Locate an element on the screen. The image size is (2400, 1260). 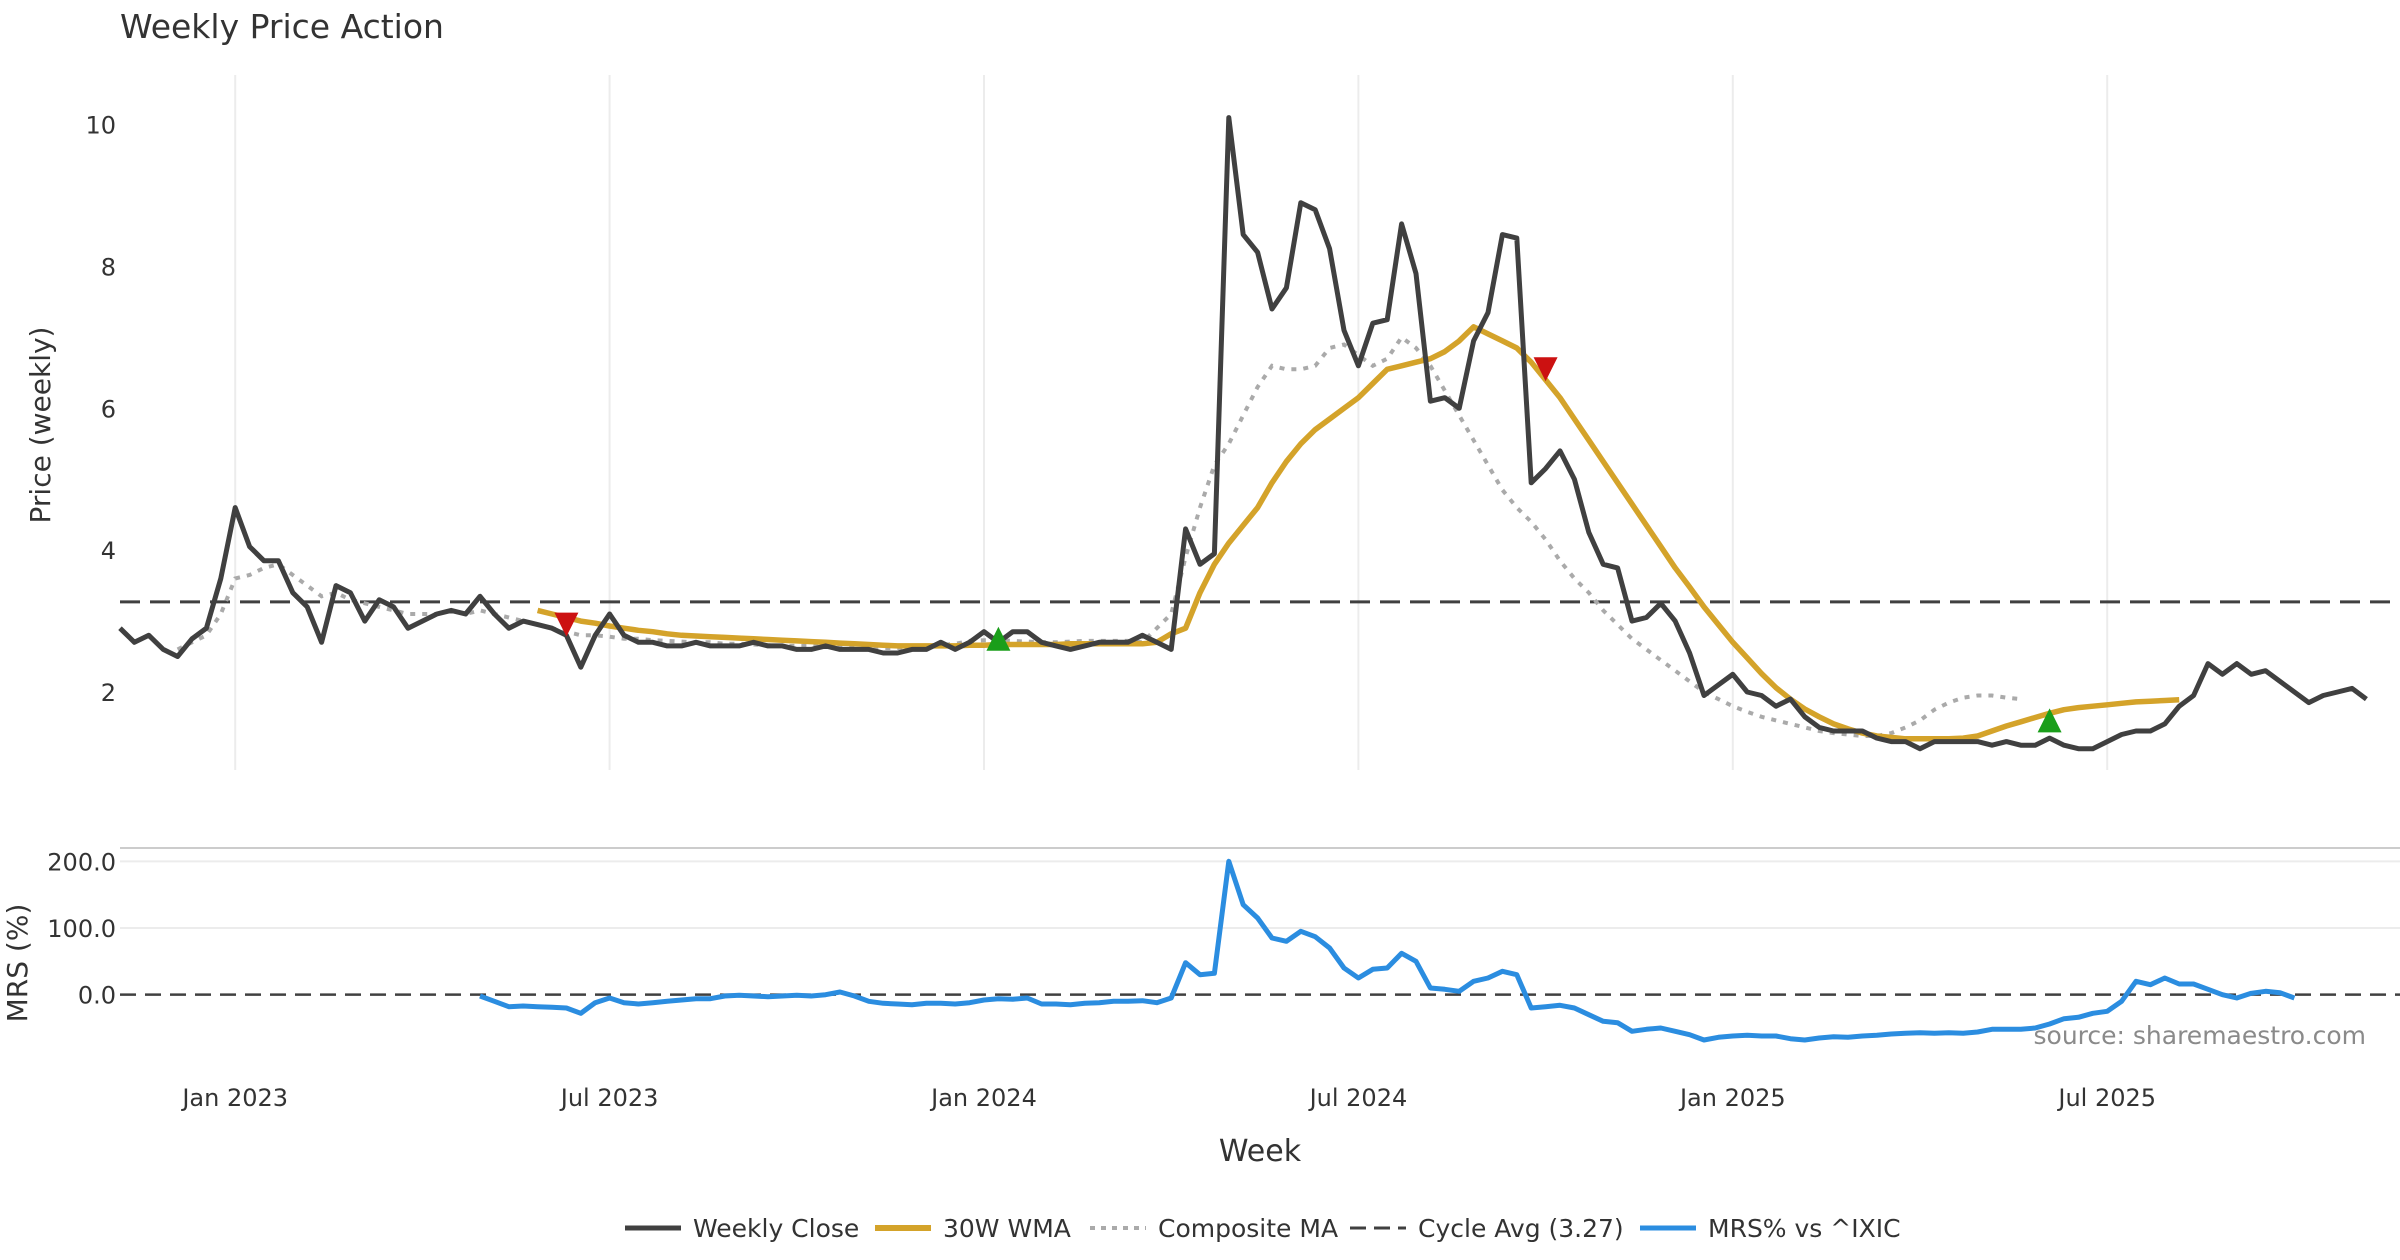
mrs-y-tick-label: 100.0 is located at coordinates (81, 929).